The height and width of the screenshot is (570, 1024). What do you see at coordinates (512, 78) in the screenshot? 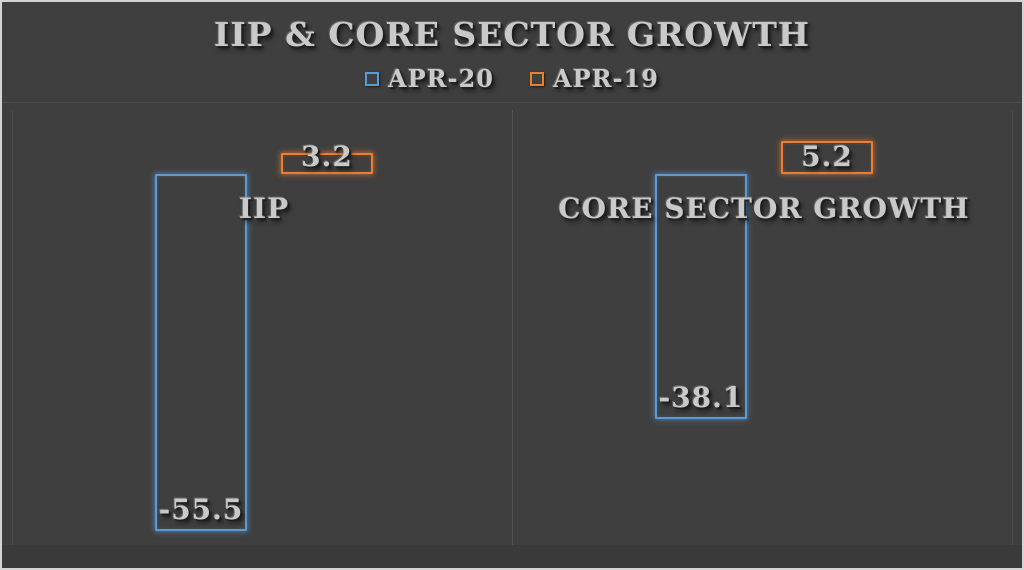
I see `legend: APR-20 APR-19` at bounding box center [512, 78].